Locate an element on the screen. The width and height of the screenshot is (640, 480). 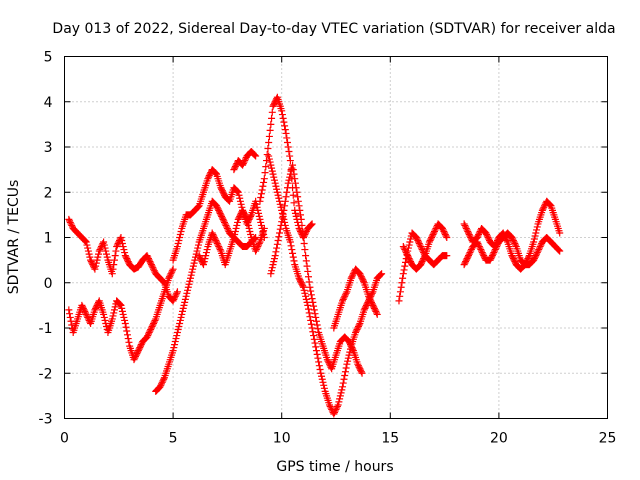
x-tick-label: 0 is located at coordinates (64, 439).